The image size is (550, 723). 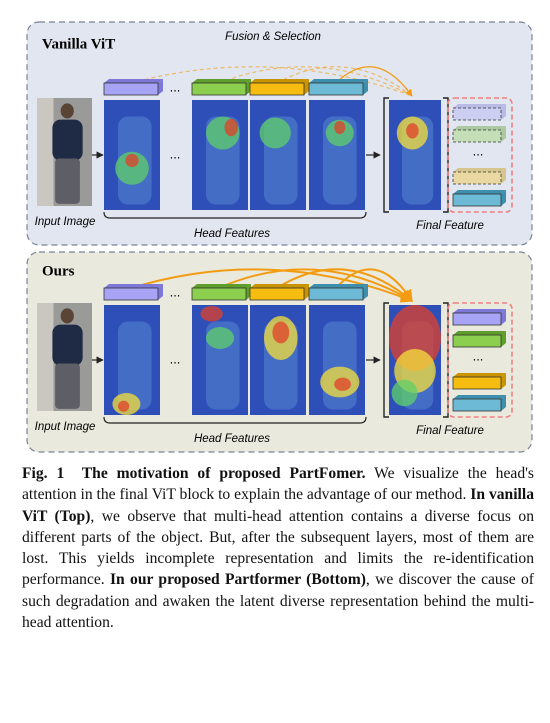 What do you see at coordinates (67, 140) in the screenshot?
I see `person-torso` at bounding box center [67, 140].